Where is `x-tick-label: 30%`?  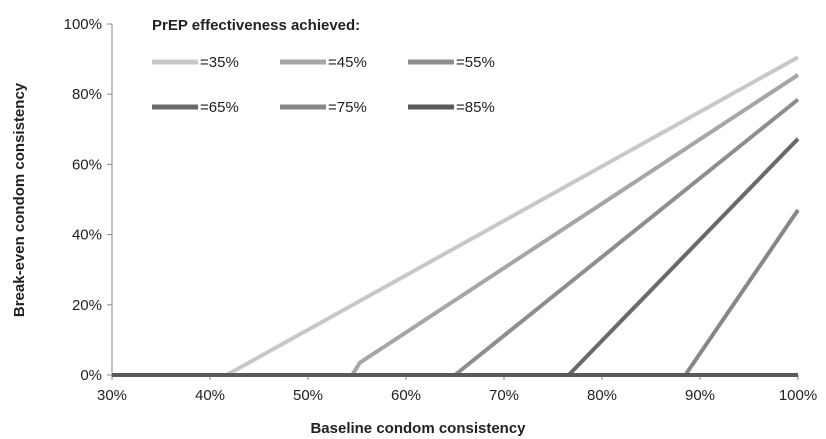
x-tick-label: 30% is located at coordinates (112, 395).